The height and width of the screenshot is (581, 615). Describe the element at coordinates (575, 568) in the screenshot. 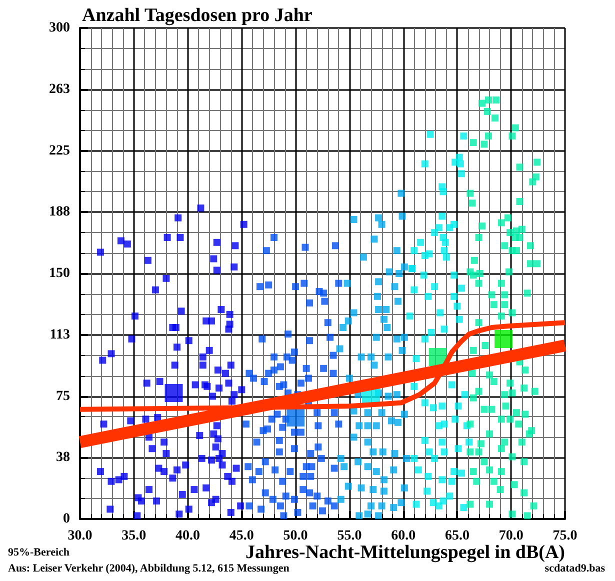

I see `text: scdatad9.bas` at that location.